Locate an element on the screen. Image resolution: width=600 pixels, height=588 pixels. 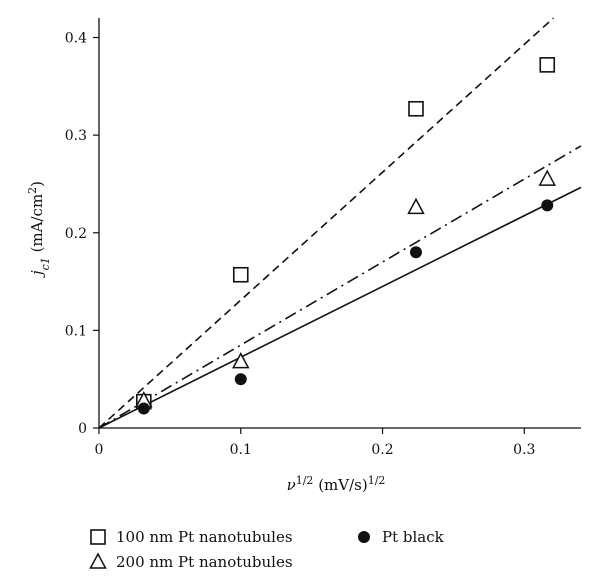
legend-label: Pt black is located at coordinates (413, 537).